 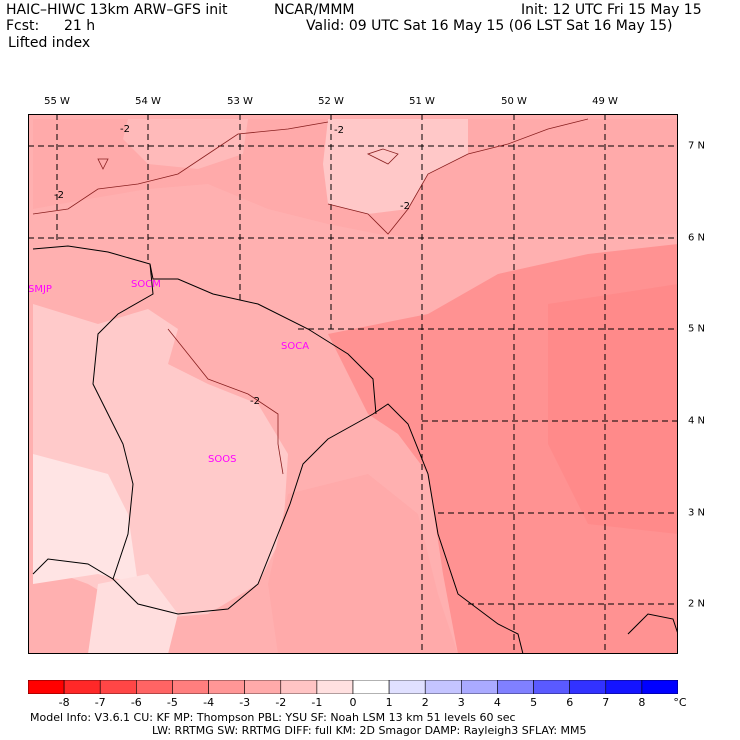 I want to click on colorbar-tick-label: 7, so click(x=606, y=702).